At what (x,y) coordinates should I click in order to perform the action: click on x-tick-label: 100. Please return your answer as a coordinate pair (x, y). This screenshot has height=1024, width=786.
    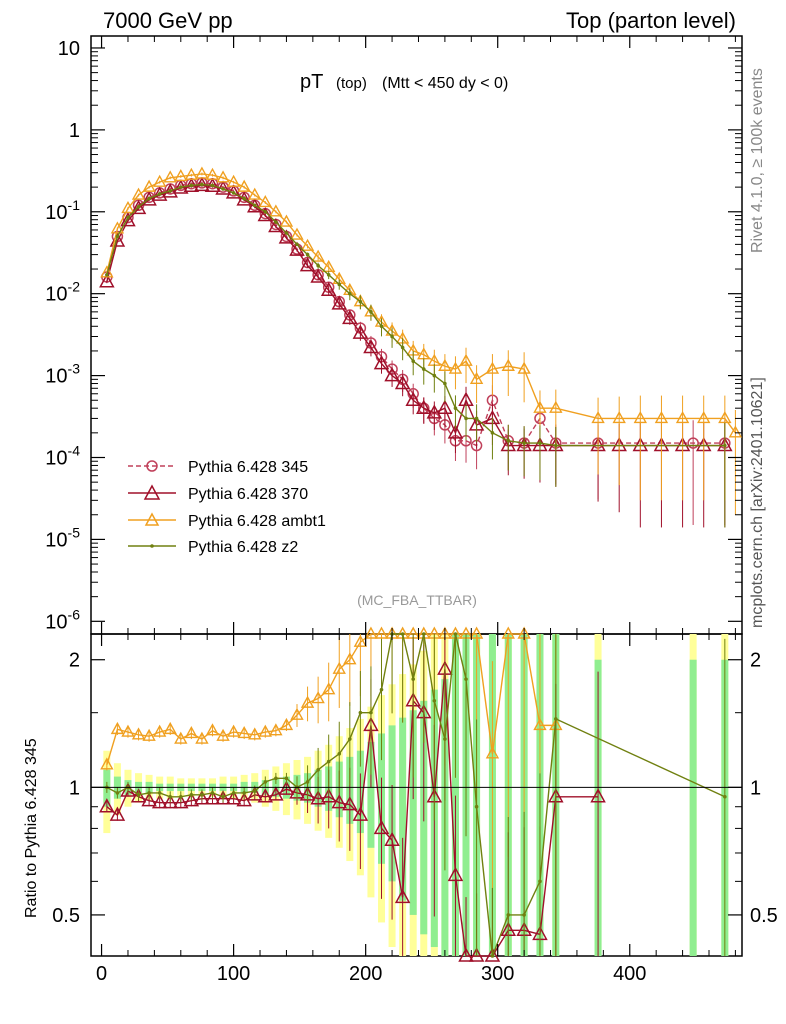
    Looking at the image, I should click on (233, 974).